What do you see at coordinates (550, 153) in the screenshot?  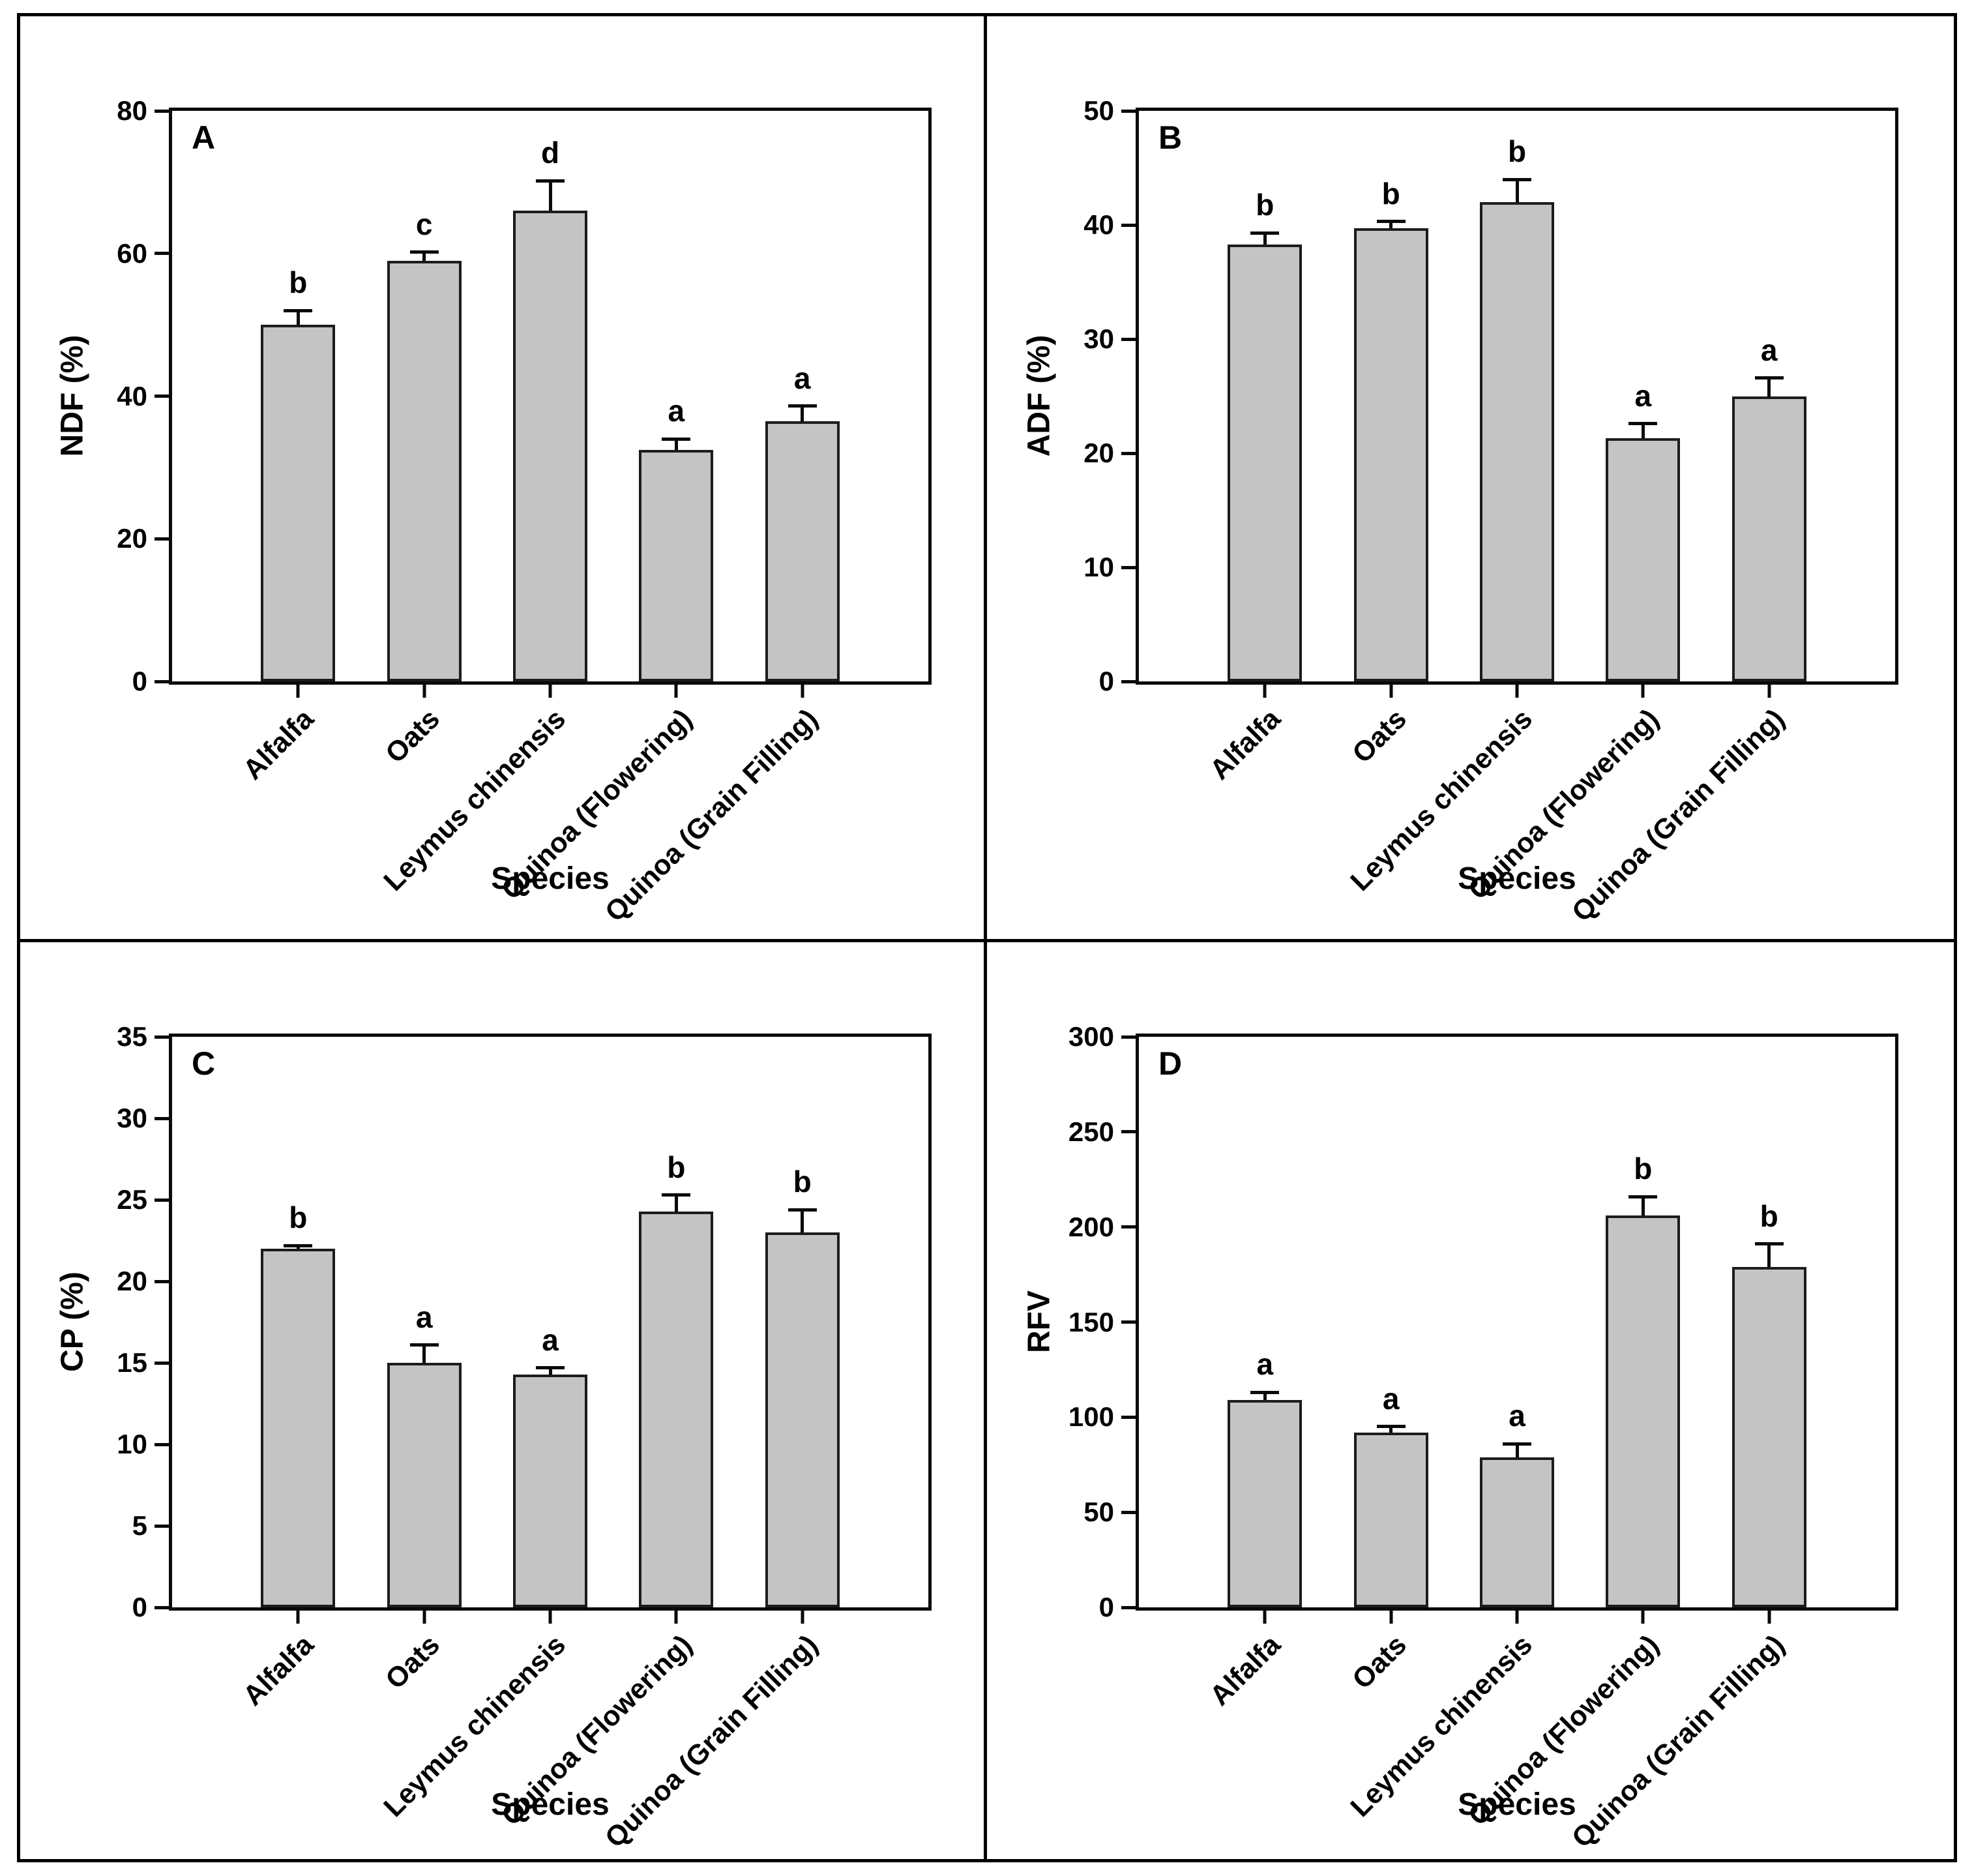 I see `significance-letter: d` at bounding box center [550, 153].